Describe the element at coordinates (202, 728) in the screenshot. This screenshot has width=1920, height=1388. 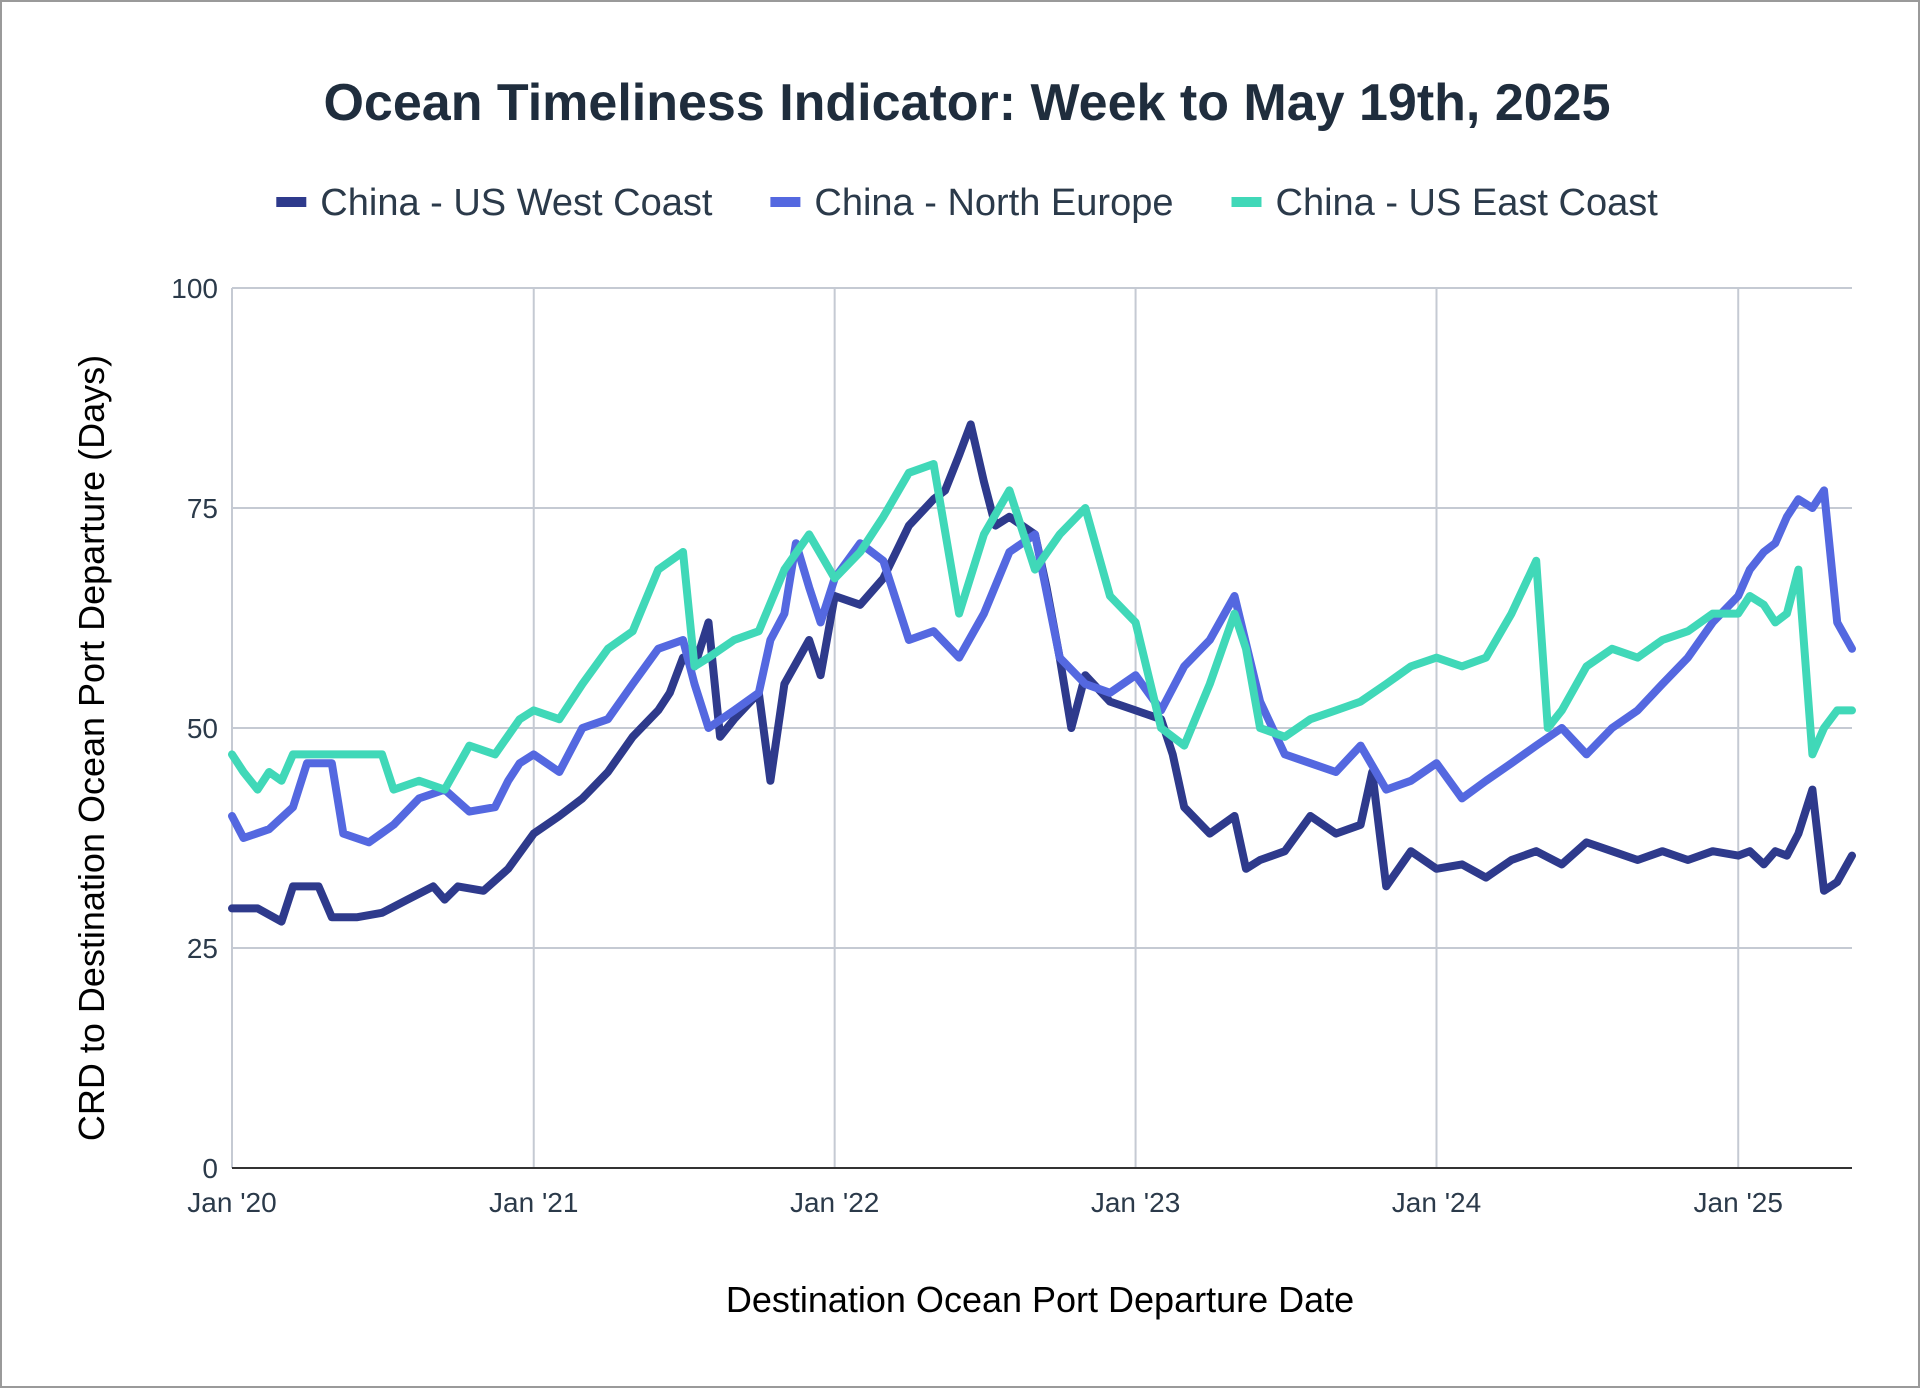
I see `y-tick-label: 50` at that location.